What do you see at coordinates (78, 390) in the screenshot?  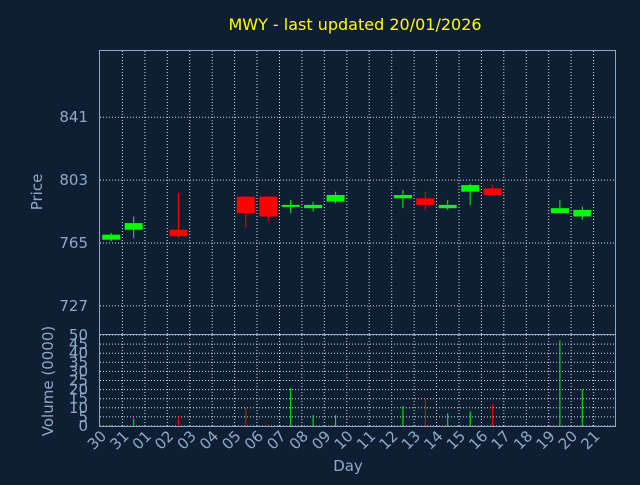 I see `volume-tick-label: 20` at bounding box center [78, 390].